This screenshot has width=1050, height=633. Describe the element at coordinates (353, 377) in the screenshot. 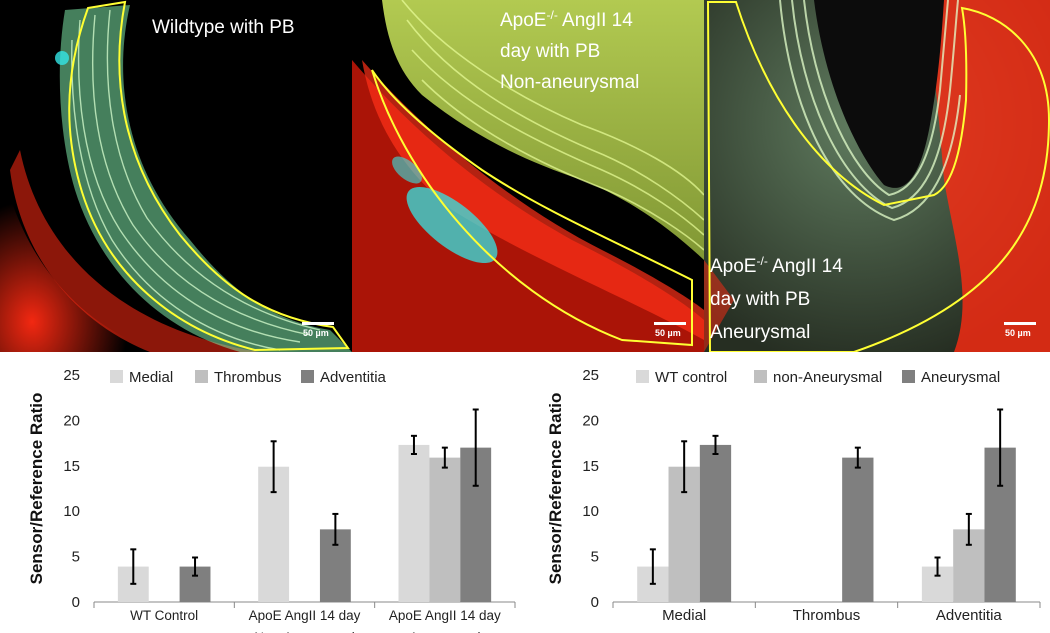

I see `legend-label: Adventitia` at that location.